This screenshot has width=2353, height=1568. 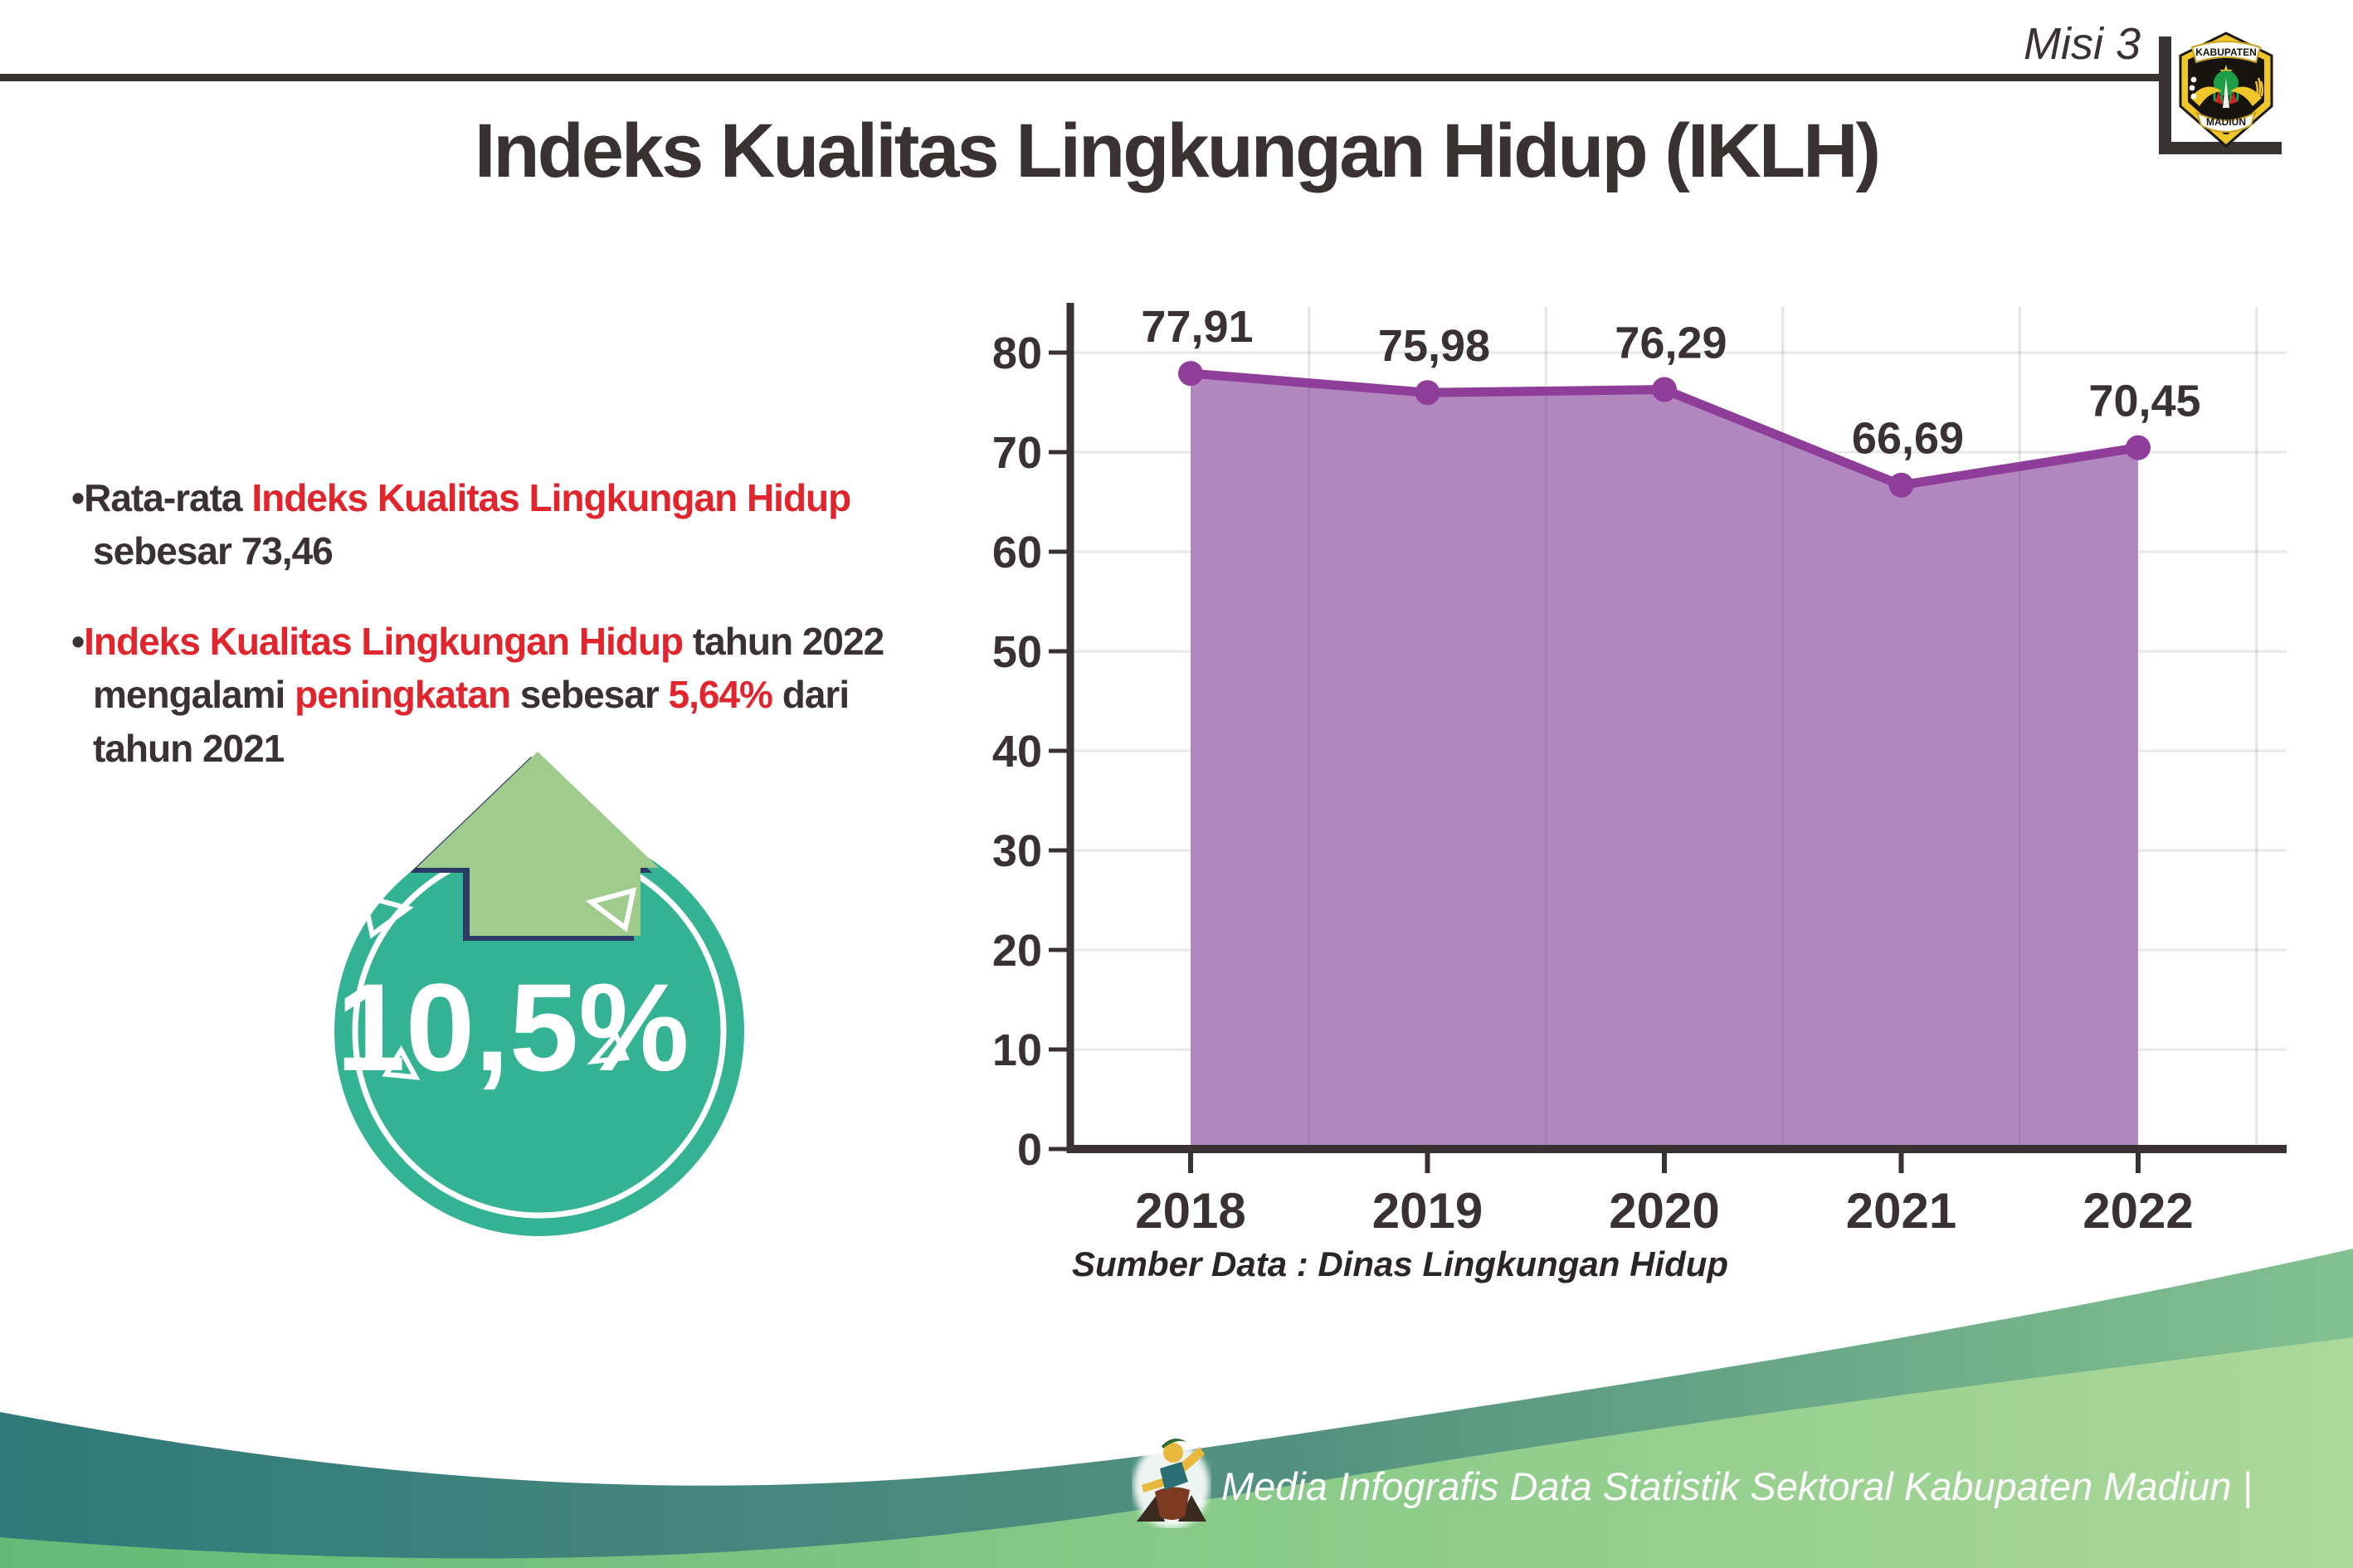 What do you see at coordinates (2165, 95) in the screenshot?
I see `logo-bracket-vertical` at bounding box center [2165, 95].